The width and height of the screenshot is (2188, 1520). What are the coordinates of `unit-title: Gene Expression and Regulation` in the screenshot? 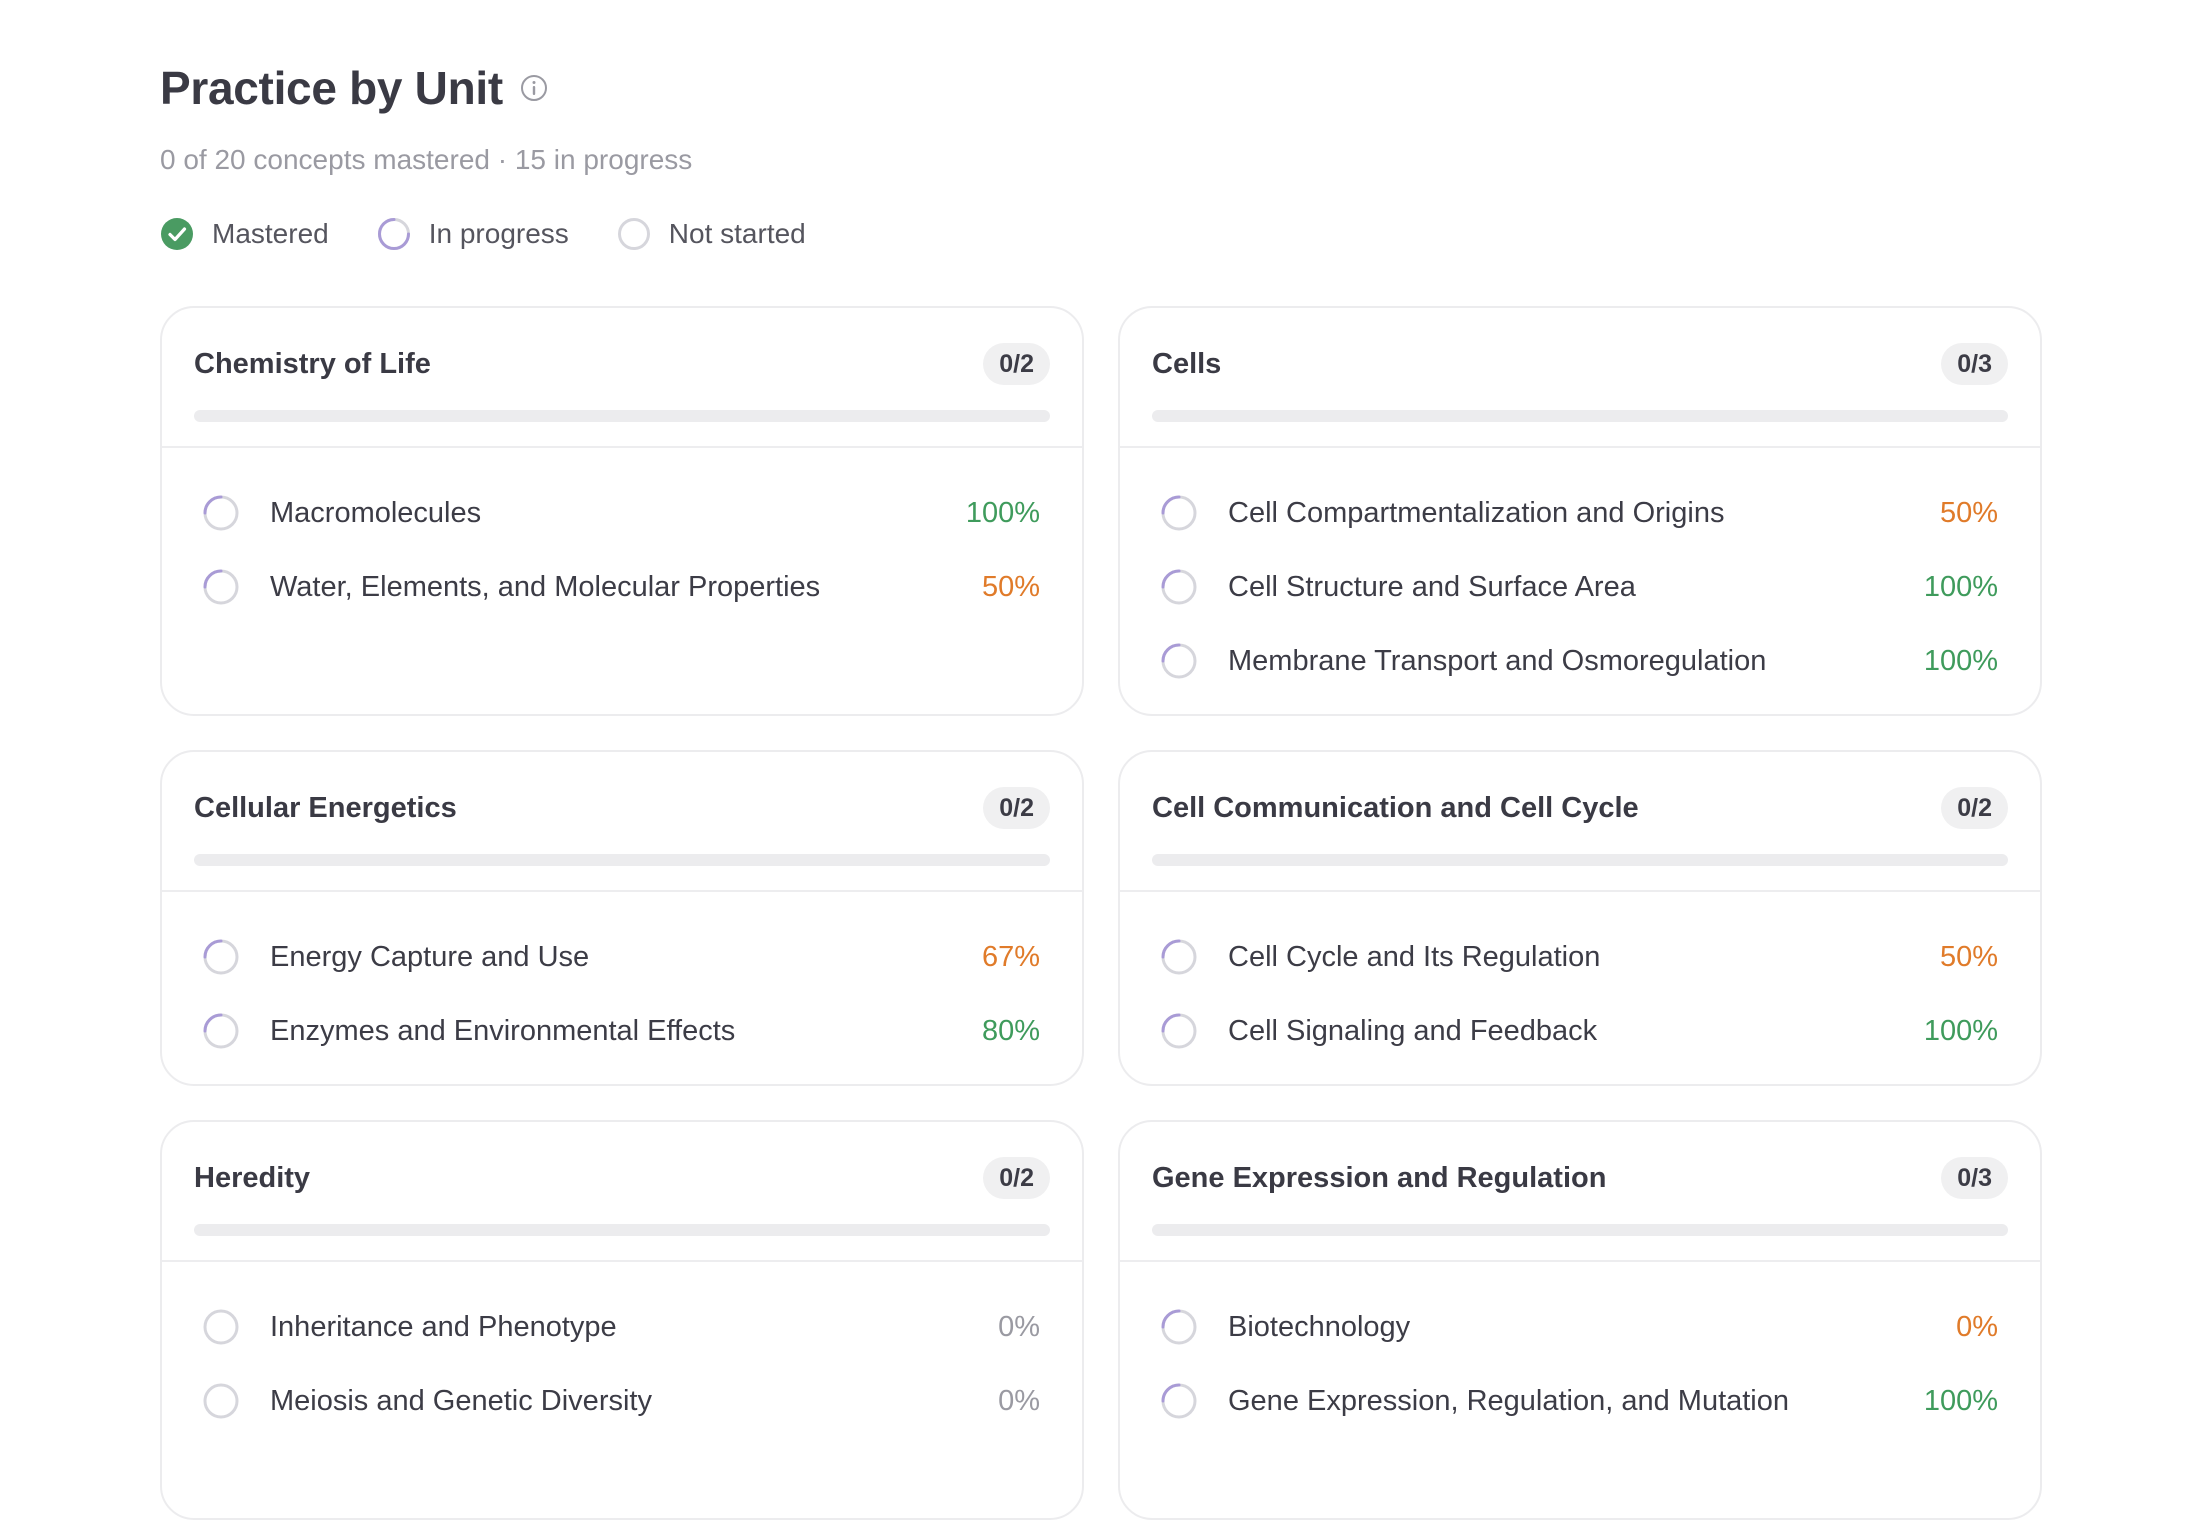 It's located at (1379, 1177).